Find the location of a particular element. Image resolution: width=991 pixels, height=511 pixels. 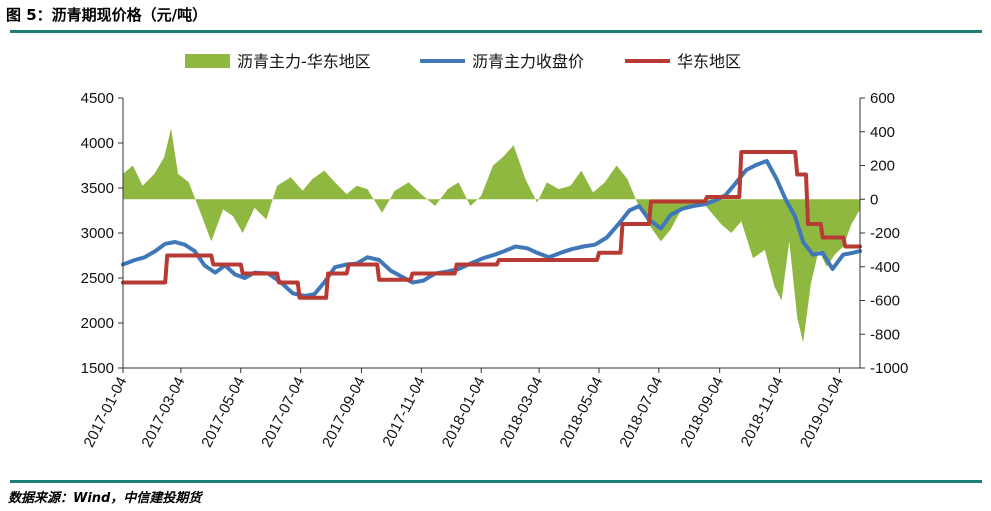

right-tick-label: 200 is located at coordinates (882, 166).